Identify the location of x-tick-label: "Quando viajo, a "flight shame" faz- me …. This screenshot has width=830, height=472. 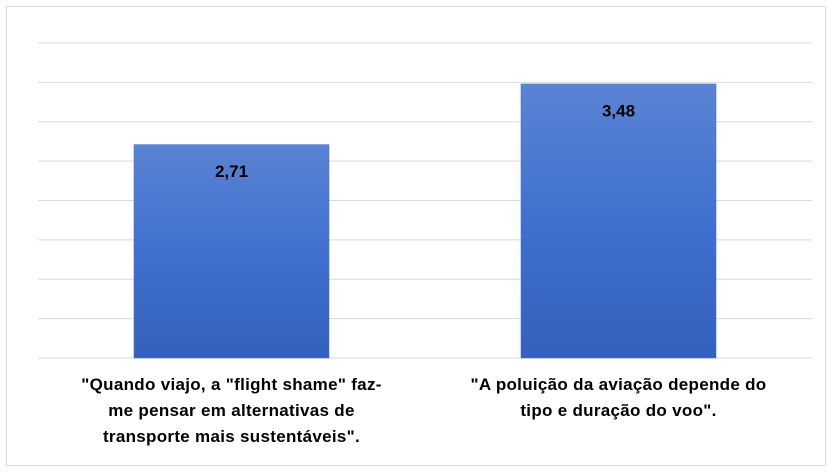
(231, 410).